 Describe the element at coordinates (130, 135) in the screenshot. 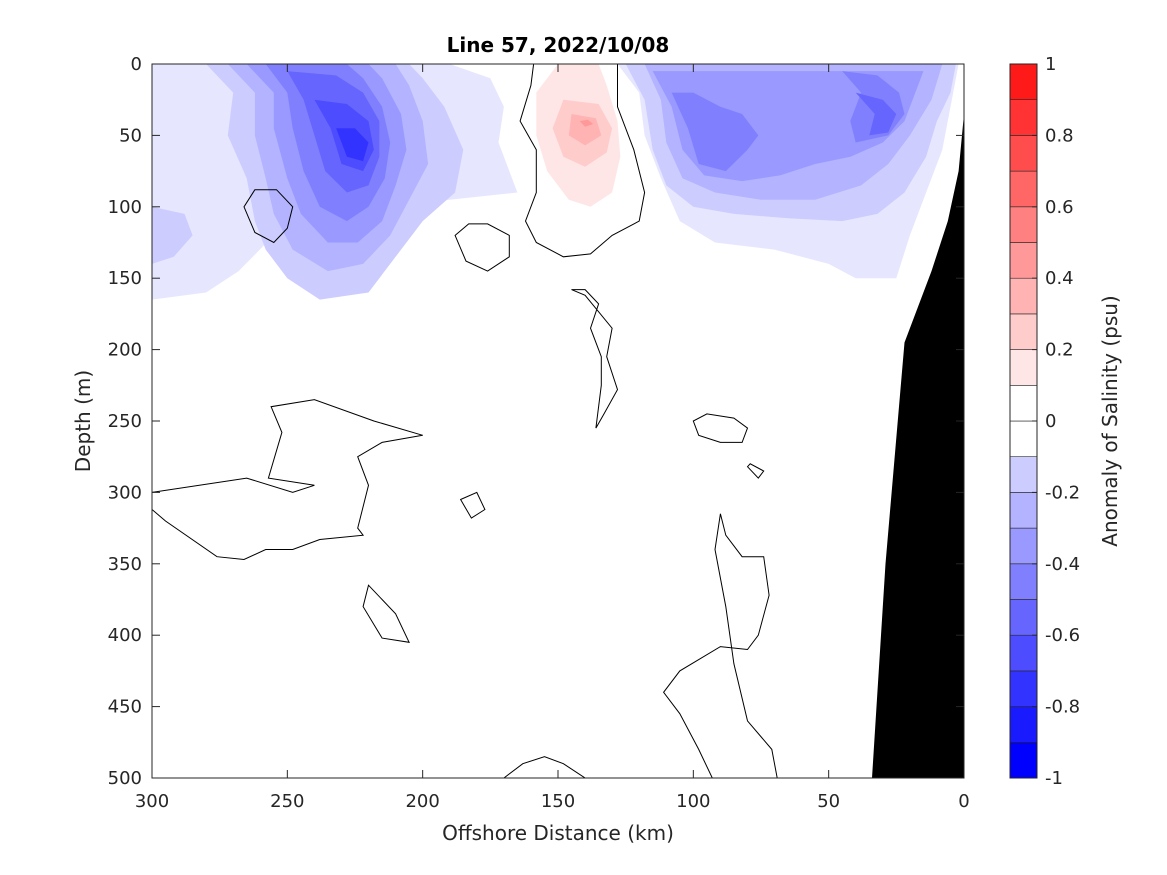

I see `y-tick-label: 50` at that location.